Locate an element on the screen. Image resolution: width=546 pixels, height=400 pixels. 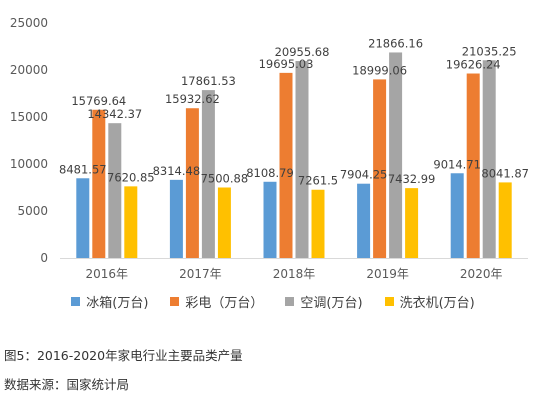
x-tick-label: 2017年 is located at coordinates (200, 274).